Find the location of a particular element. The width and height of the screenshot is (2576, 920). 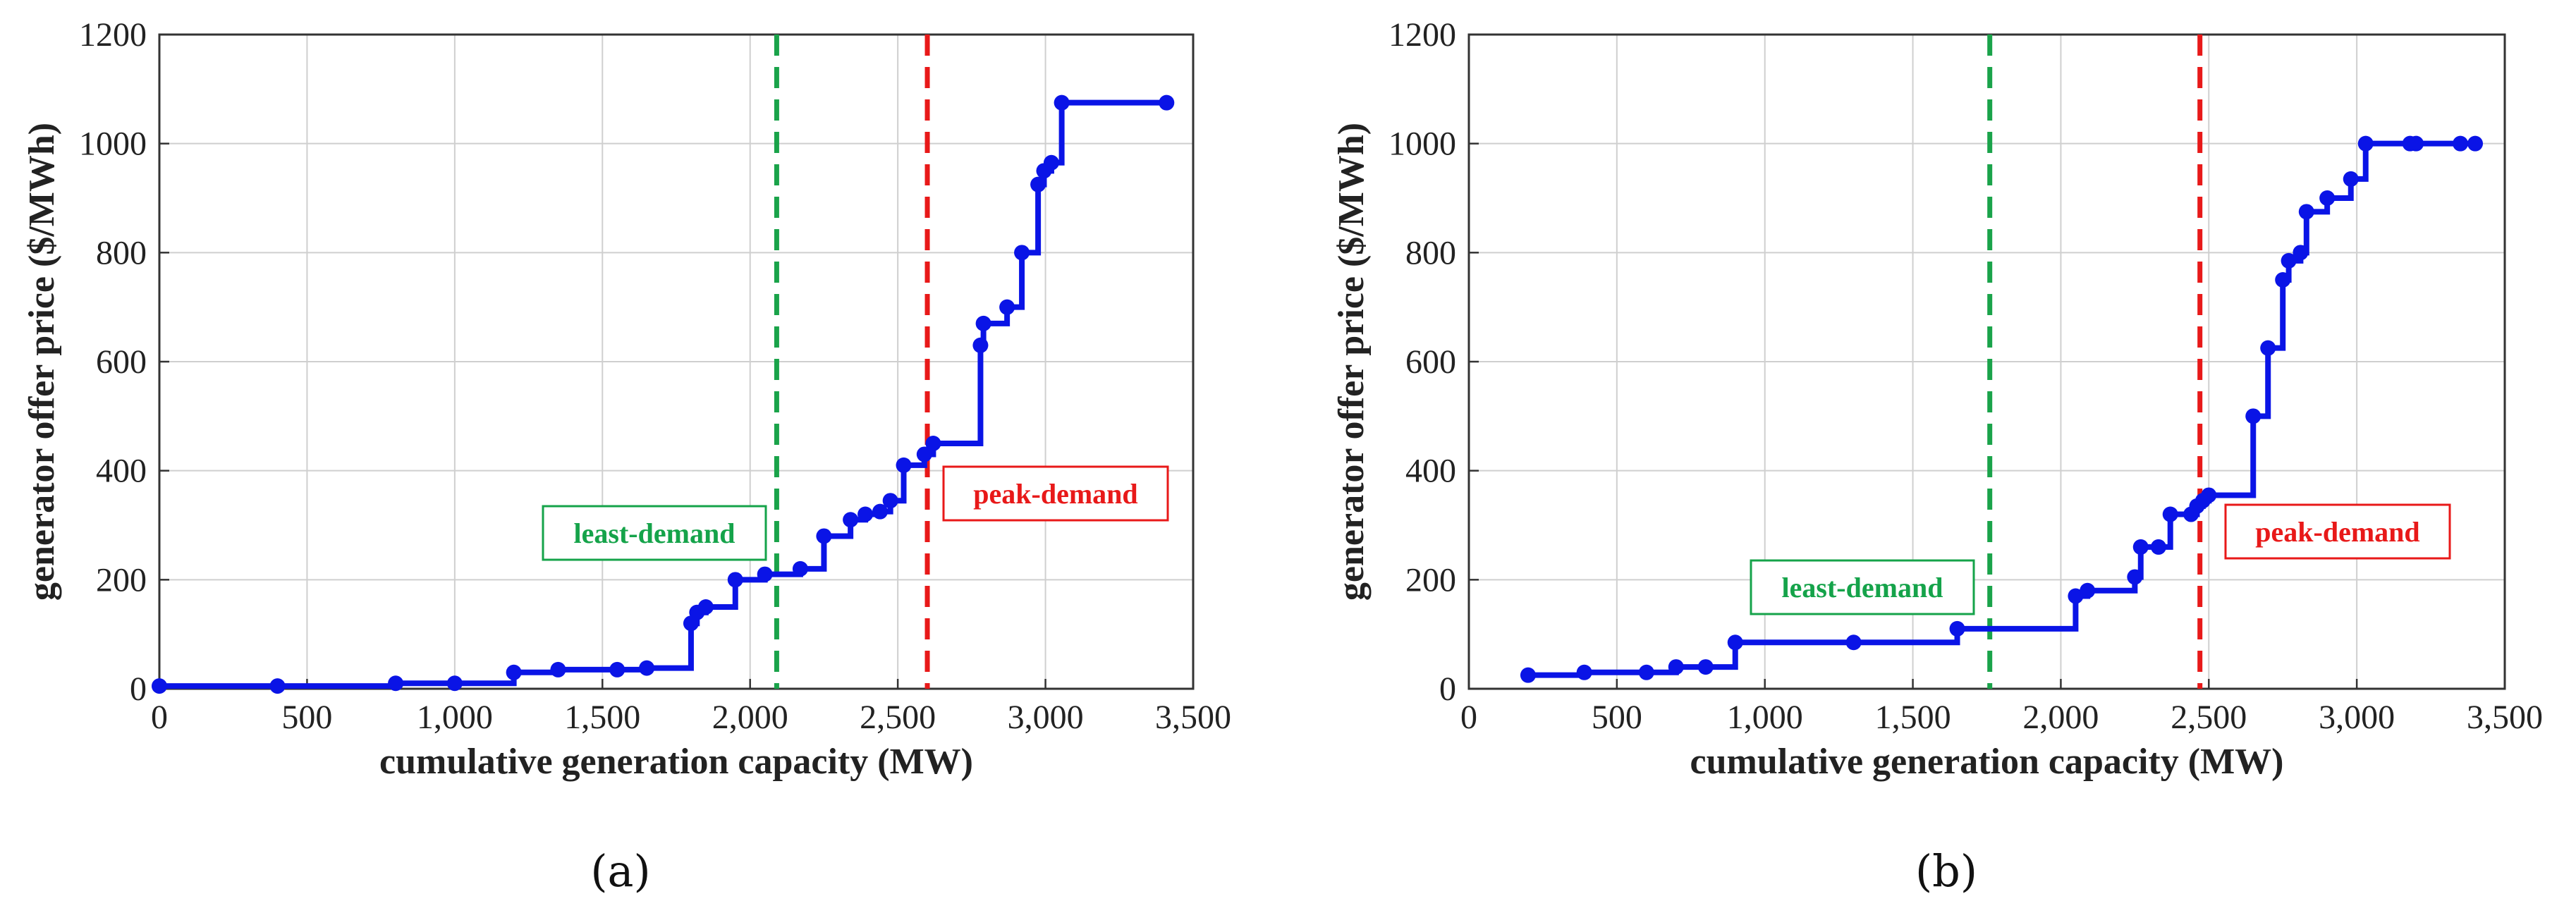

peak-demand-label: peak-demand is located at coordinates (1055, 494).